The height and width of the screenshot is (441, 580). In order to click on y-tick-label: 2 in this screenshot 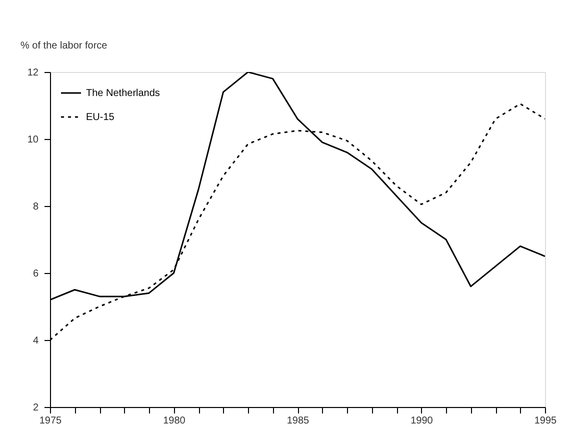, I will do `click(35, 408)`.